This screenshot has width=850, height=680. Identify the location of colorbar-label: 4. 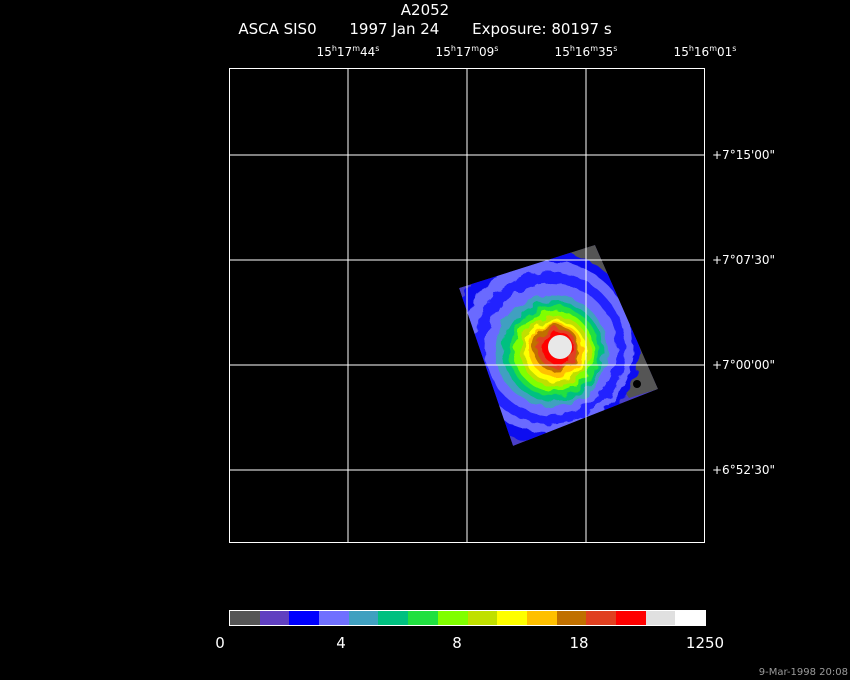
(341, 643).